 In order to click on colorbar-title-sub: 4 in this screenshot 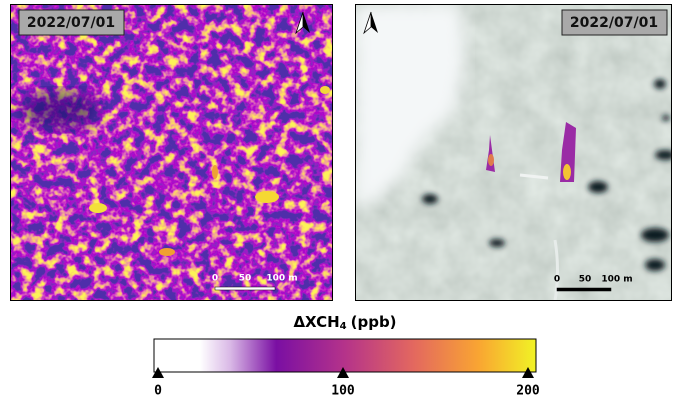, I will do `click(343, 326)`.